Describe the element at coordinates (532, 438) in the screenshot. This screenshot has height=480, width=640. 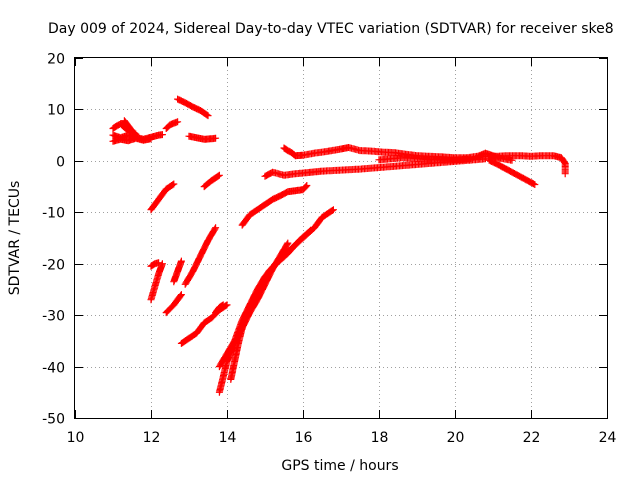
I see `x-tick-label: 22` at that location.